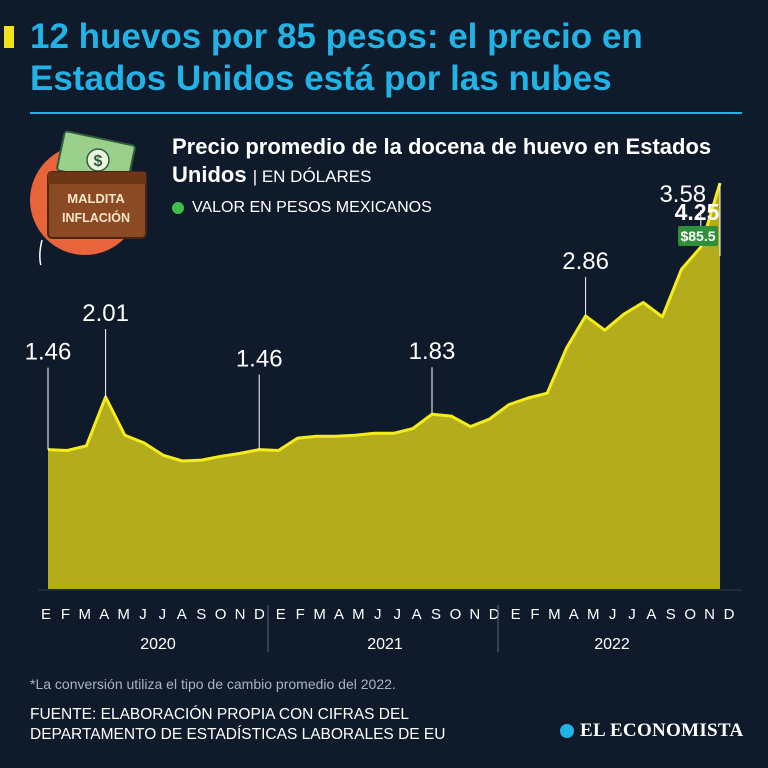 The image size is (768, 768). Describe the element at coordinates (585, 261) in the screenshot. I see `annotation-label: 2.86` at that location.